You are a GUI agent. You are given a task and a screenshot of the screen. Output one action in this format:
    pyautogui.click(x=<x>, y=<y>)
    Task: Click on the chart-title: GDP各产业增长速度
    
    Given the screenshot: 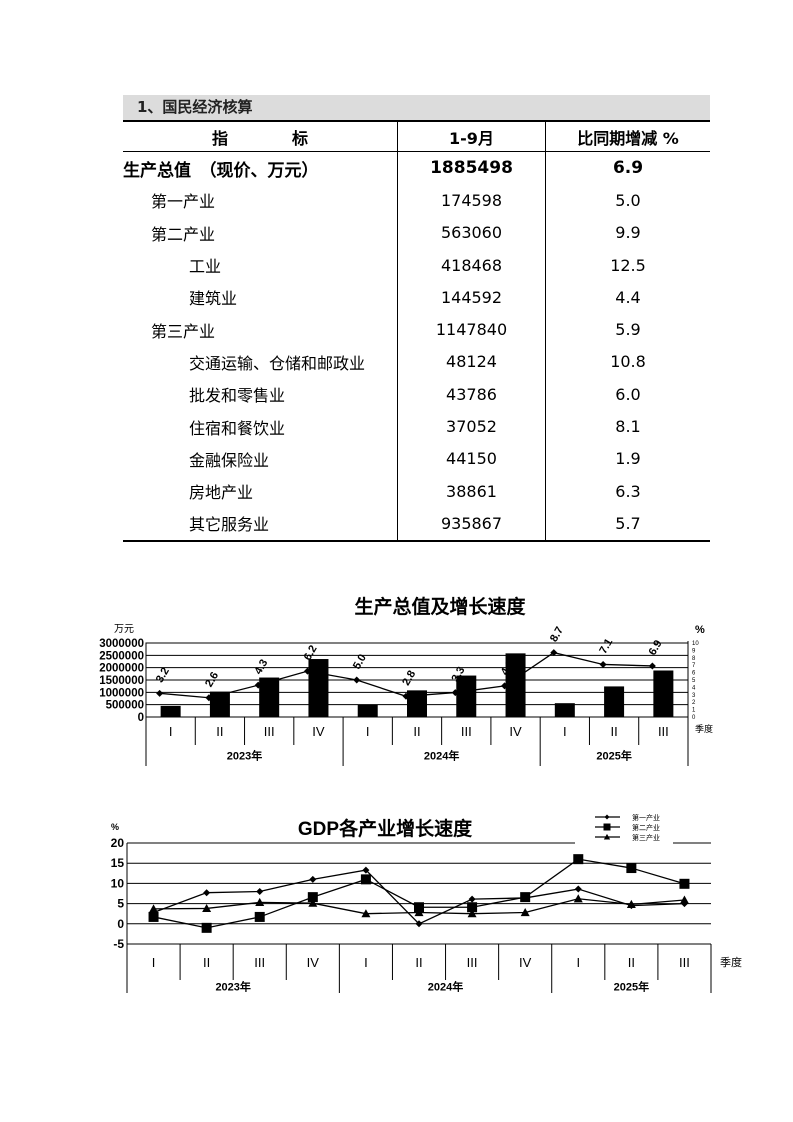 What is the action you would take?
    pyautogui.click(x=385, y=828)
    